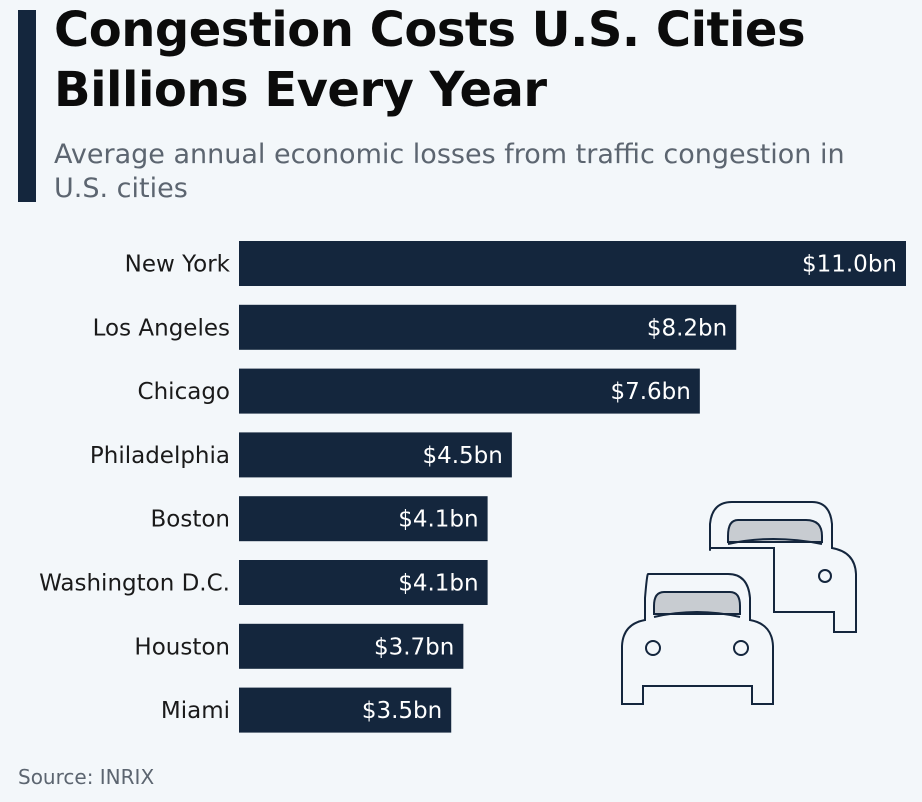 This screenshot has height=802, width=922. I want to click on bar-philadelphia, so click(375, 455).